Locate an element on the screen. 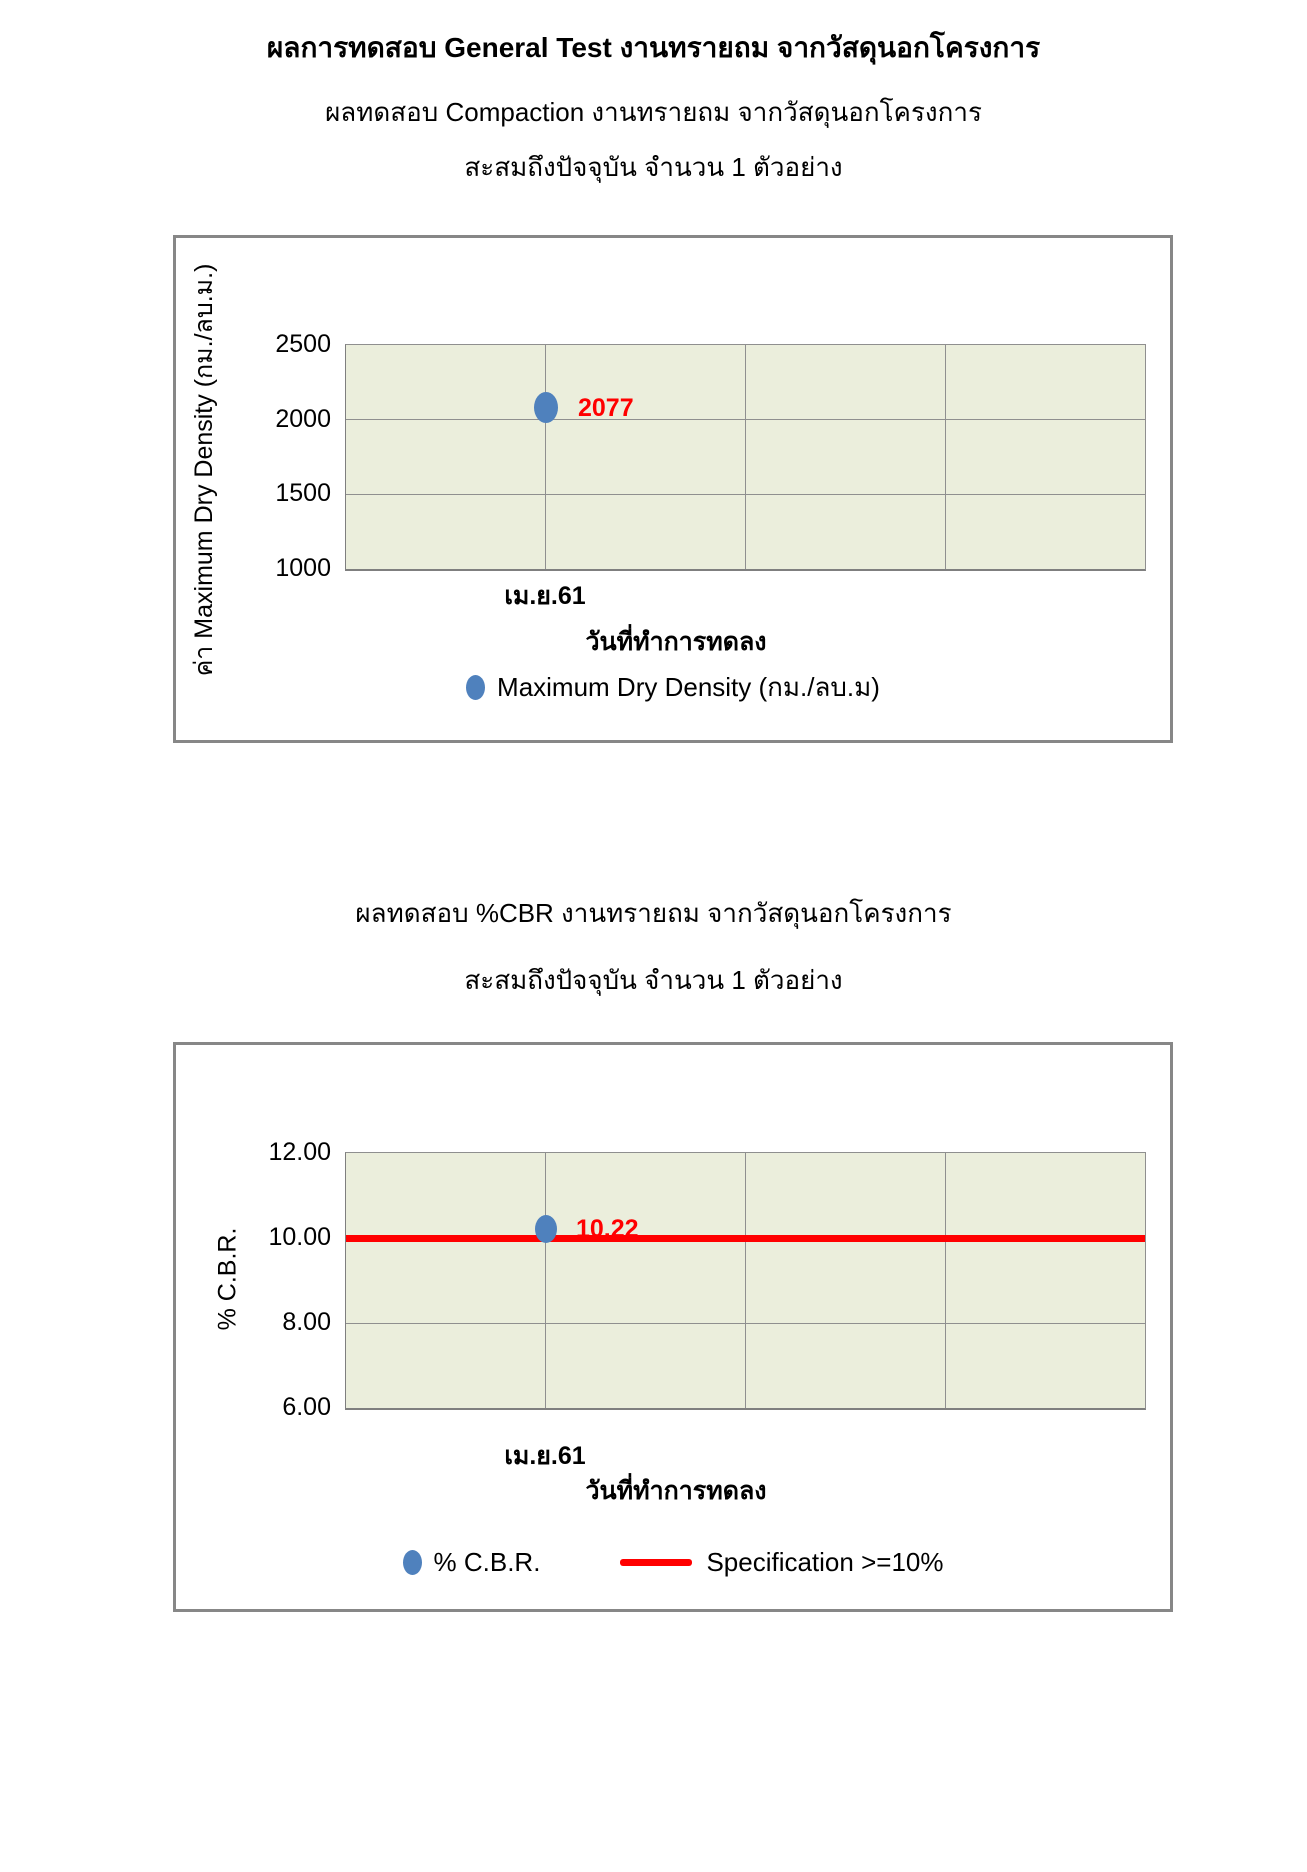  chart2-legend-spec-line-icon is located at coordinates (656, 1562).